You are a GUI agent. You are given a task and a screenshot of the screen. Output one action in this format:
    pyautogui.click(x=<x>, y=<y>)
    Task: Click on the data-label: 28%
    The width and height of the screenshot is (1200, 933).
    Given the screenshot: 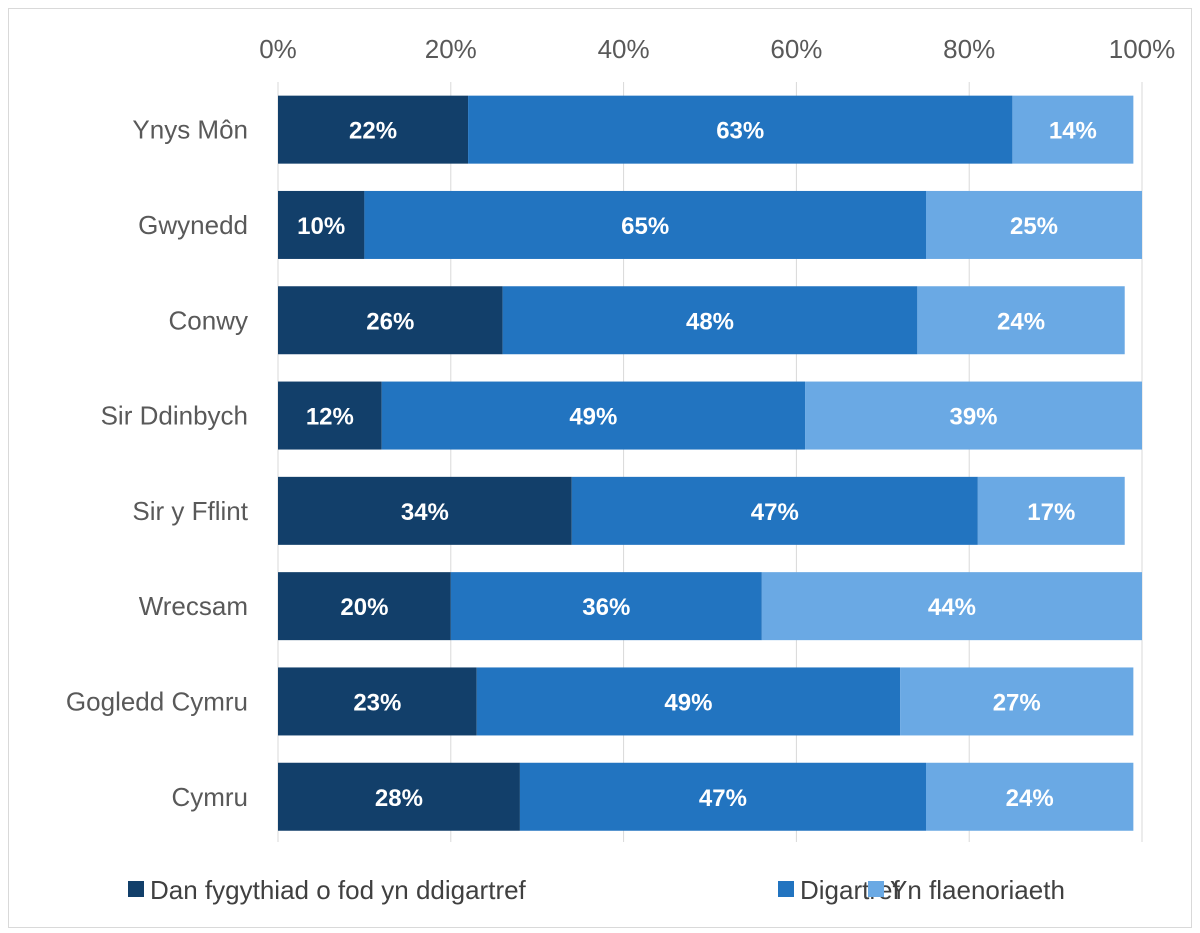 What is the action you would take?
    pyautogui.click(x=399, y=798)
    